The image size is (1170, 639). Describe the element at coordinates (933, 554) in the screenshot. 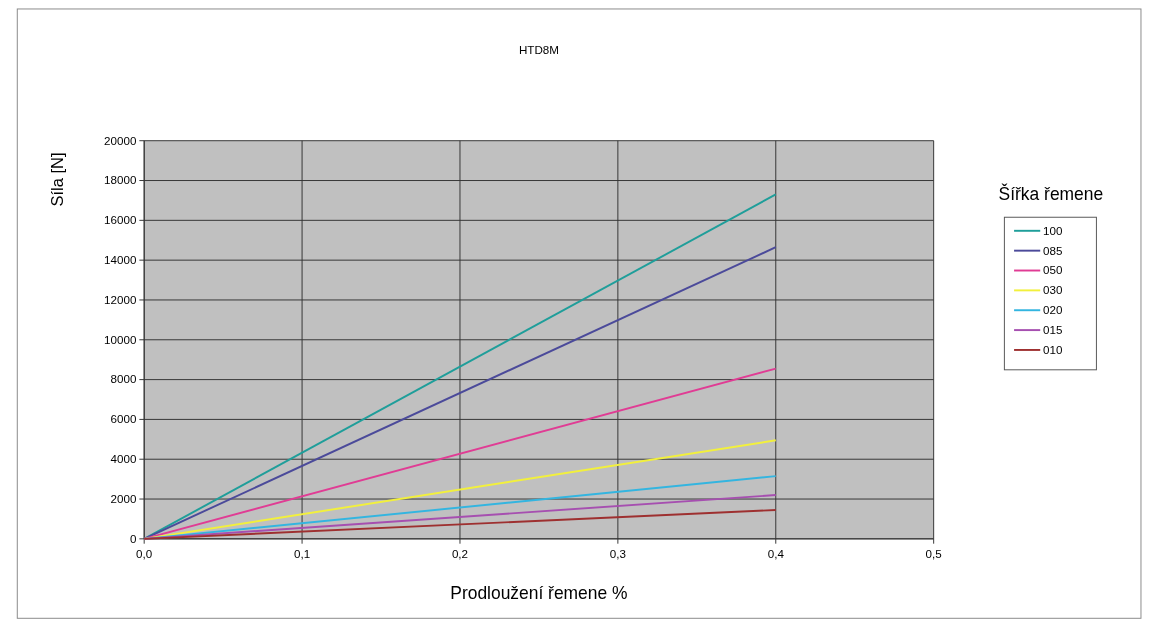

I see `x-tick-label: 0,5` at that location.